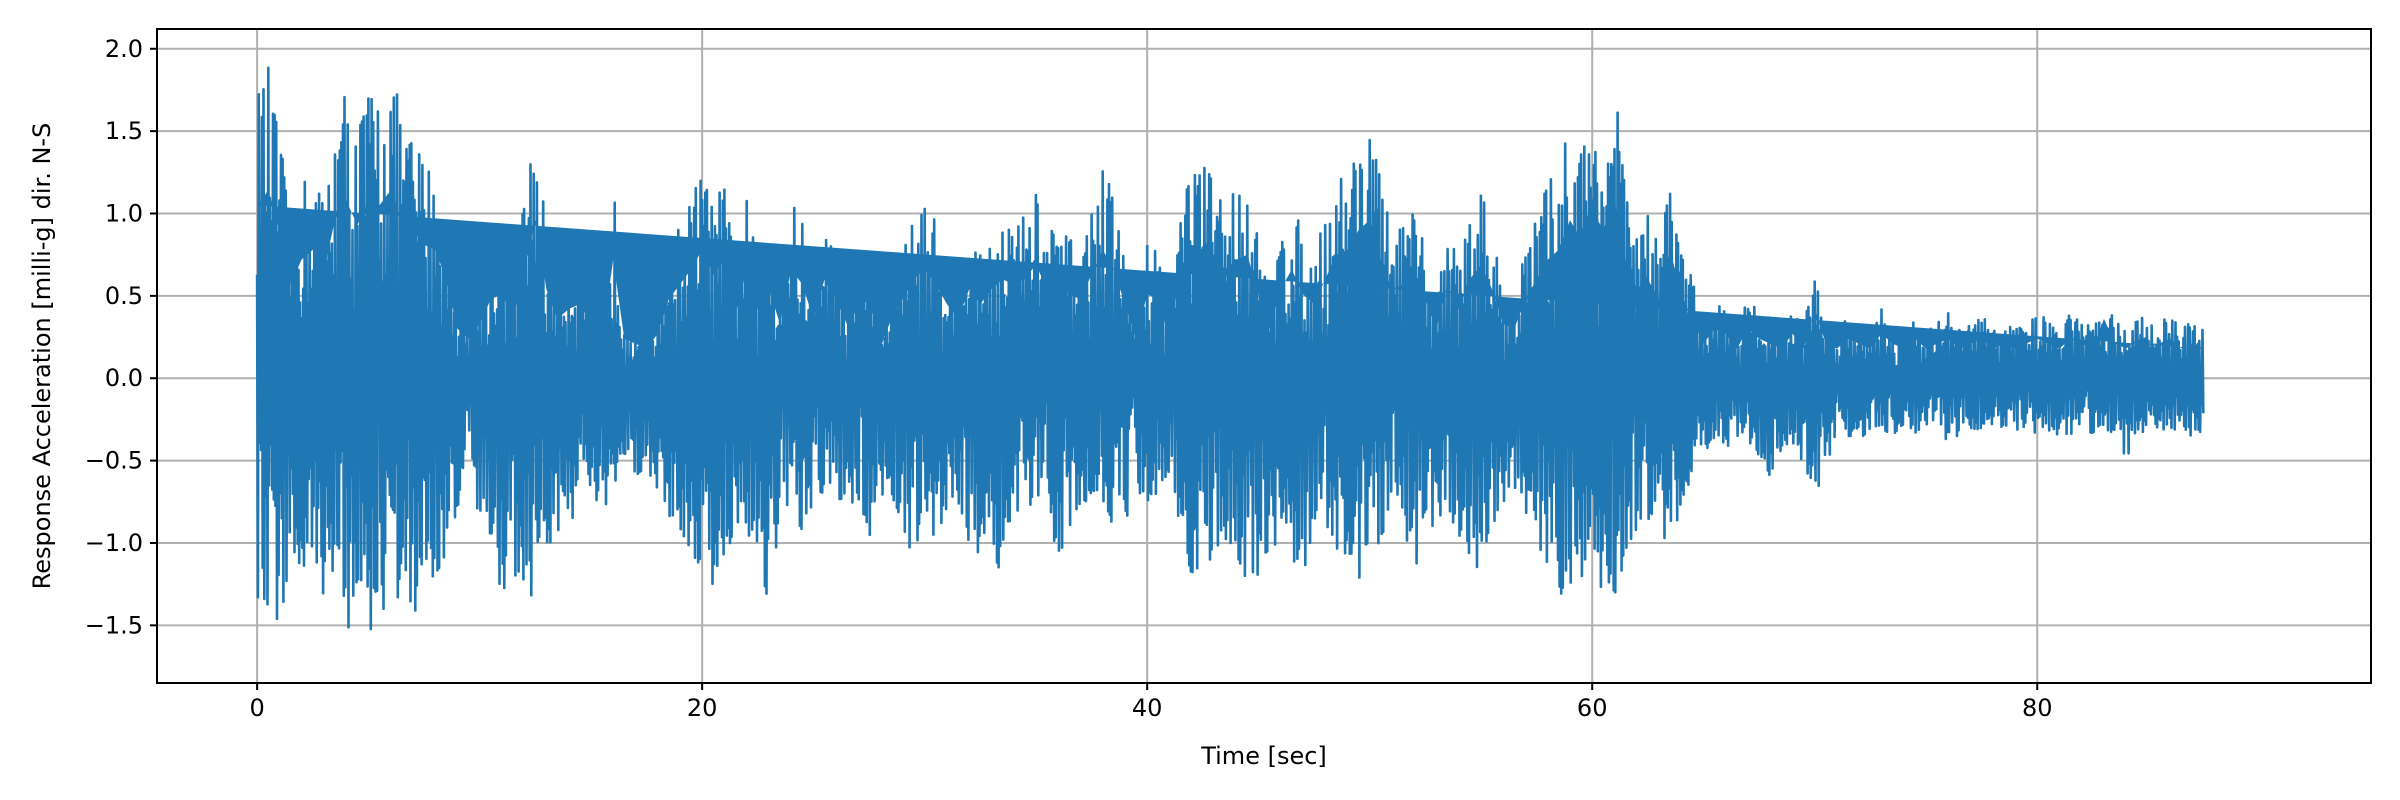 The image size is (2400, 800). Describe the element at coordinates (114, 625) in the screenshot. I see `y-tick-label: −1.5` at that location.